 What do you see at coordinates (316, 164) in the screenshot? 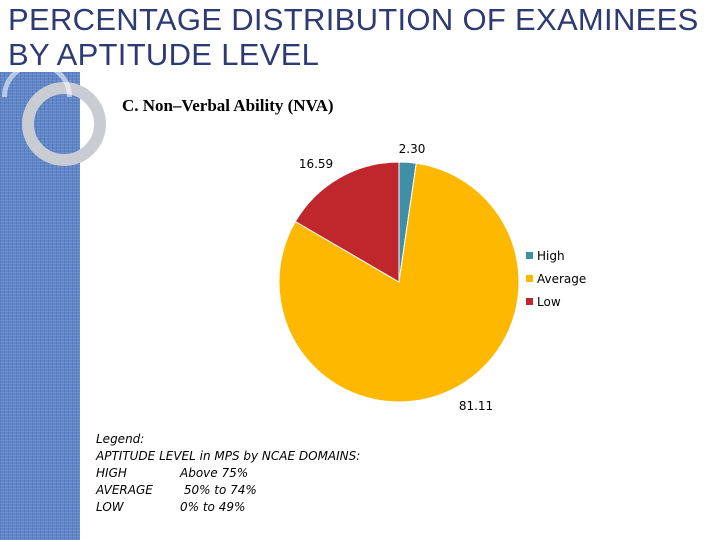
I see `data-label-low: 16.59` at bounding box center [316, 164].